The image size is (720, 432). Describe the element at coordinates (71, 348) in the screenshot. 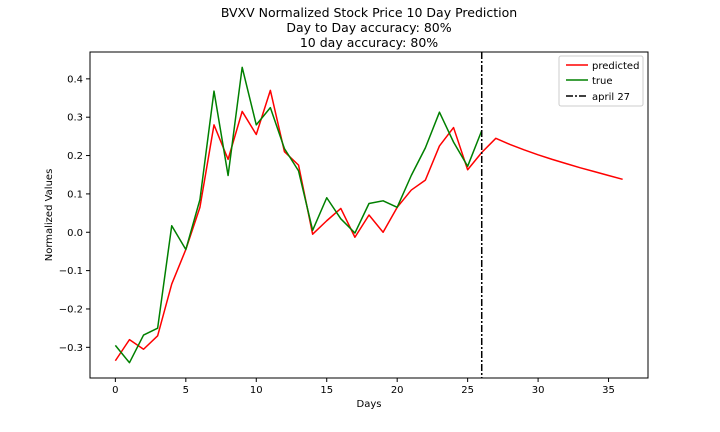

I see `y-tick-label: −0.3` at that location.